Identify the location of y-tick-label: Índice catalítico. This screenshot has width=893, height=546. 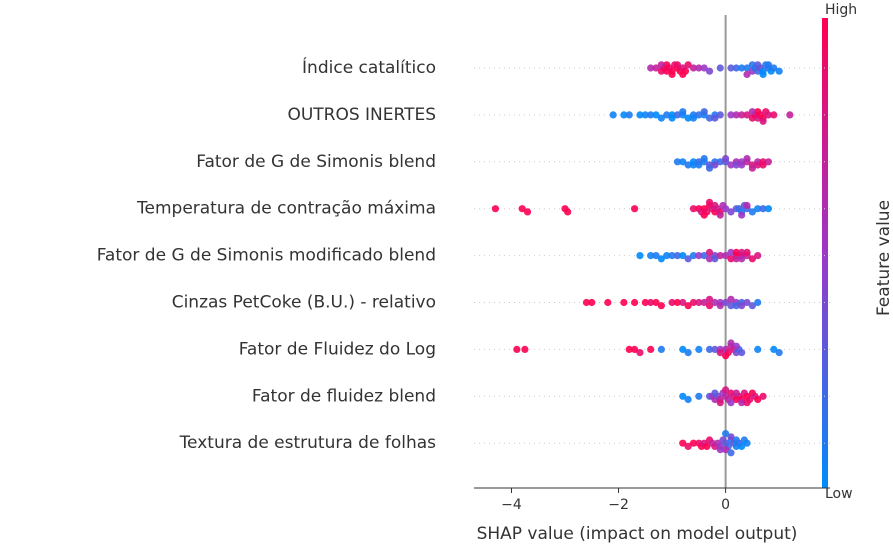
(369, 67).